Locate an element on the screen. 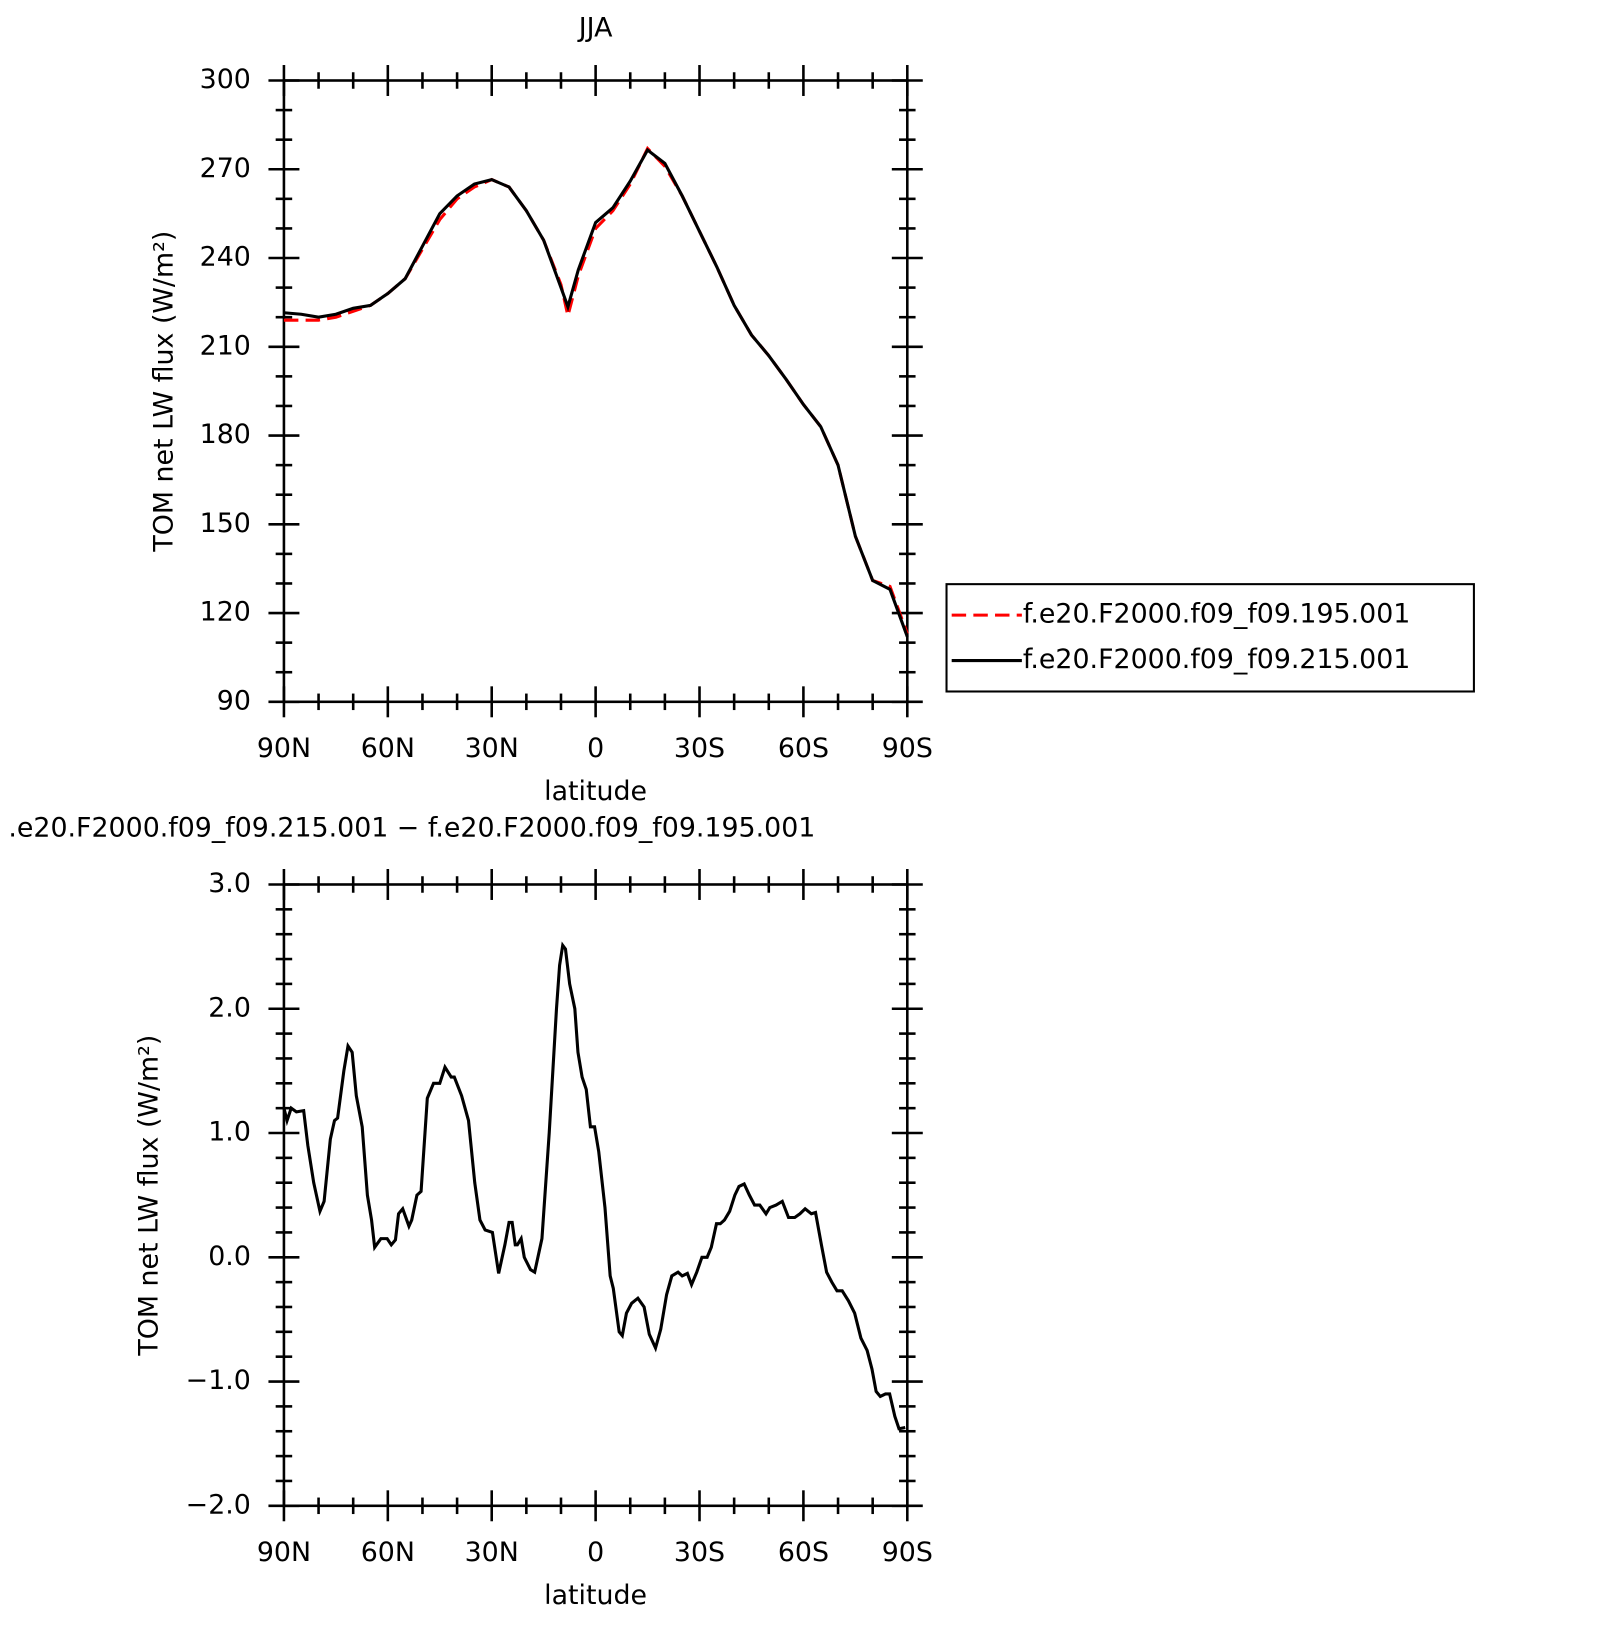 The image size is (1602, 1641). y-tick-label: 120 is located at coordinates (225, 612).